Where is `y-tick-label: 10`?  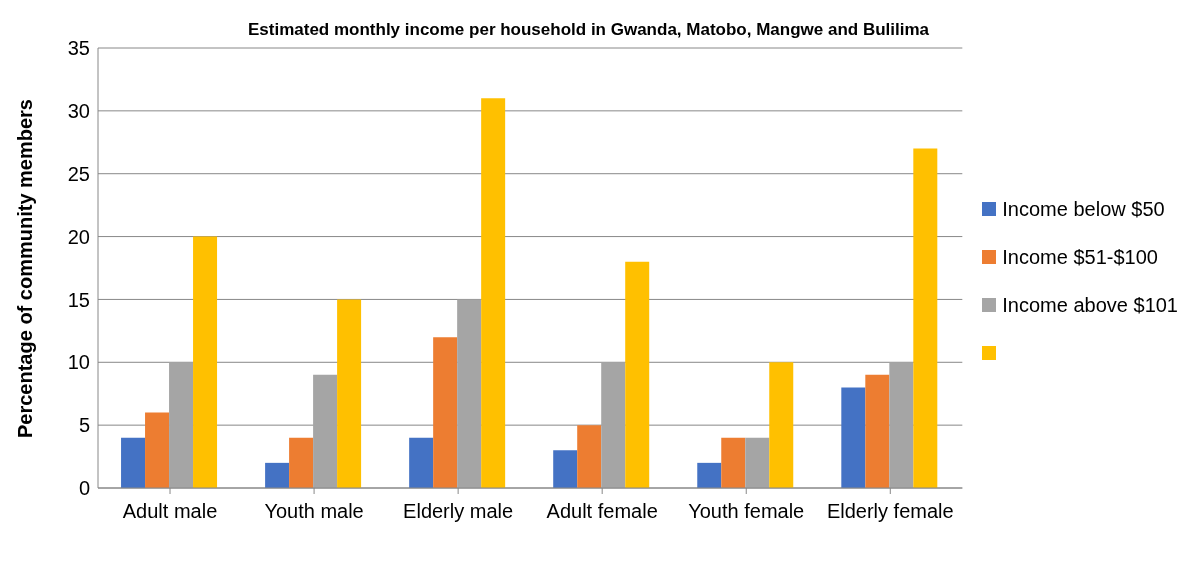
y-tick-label: 10 is located at coordinates (78, 362).